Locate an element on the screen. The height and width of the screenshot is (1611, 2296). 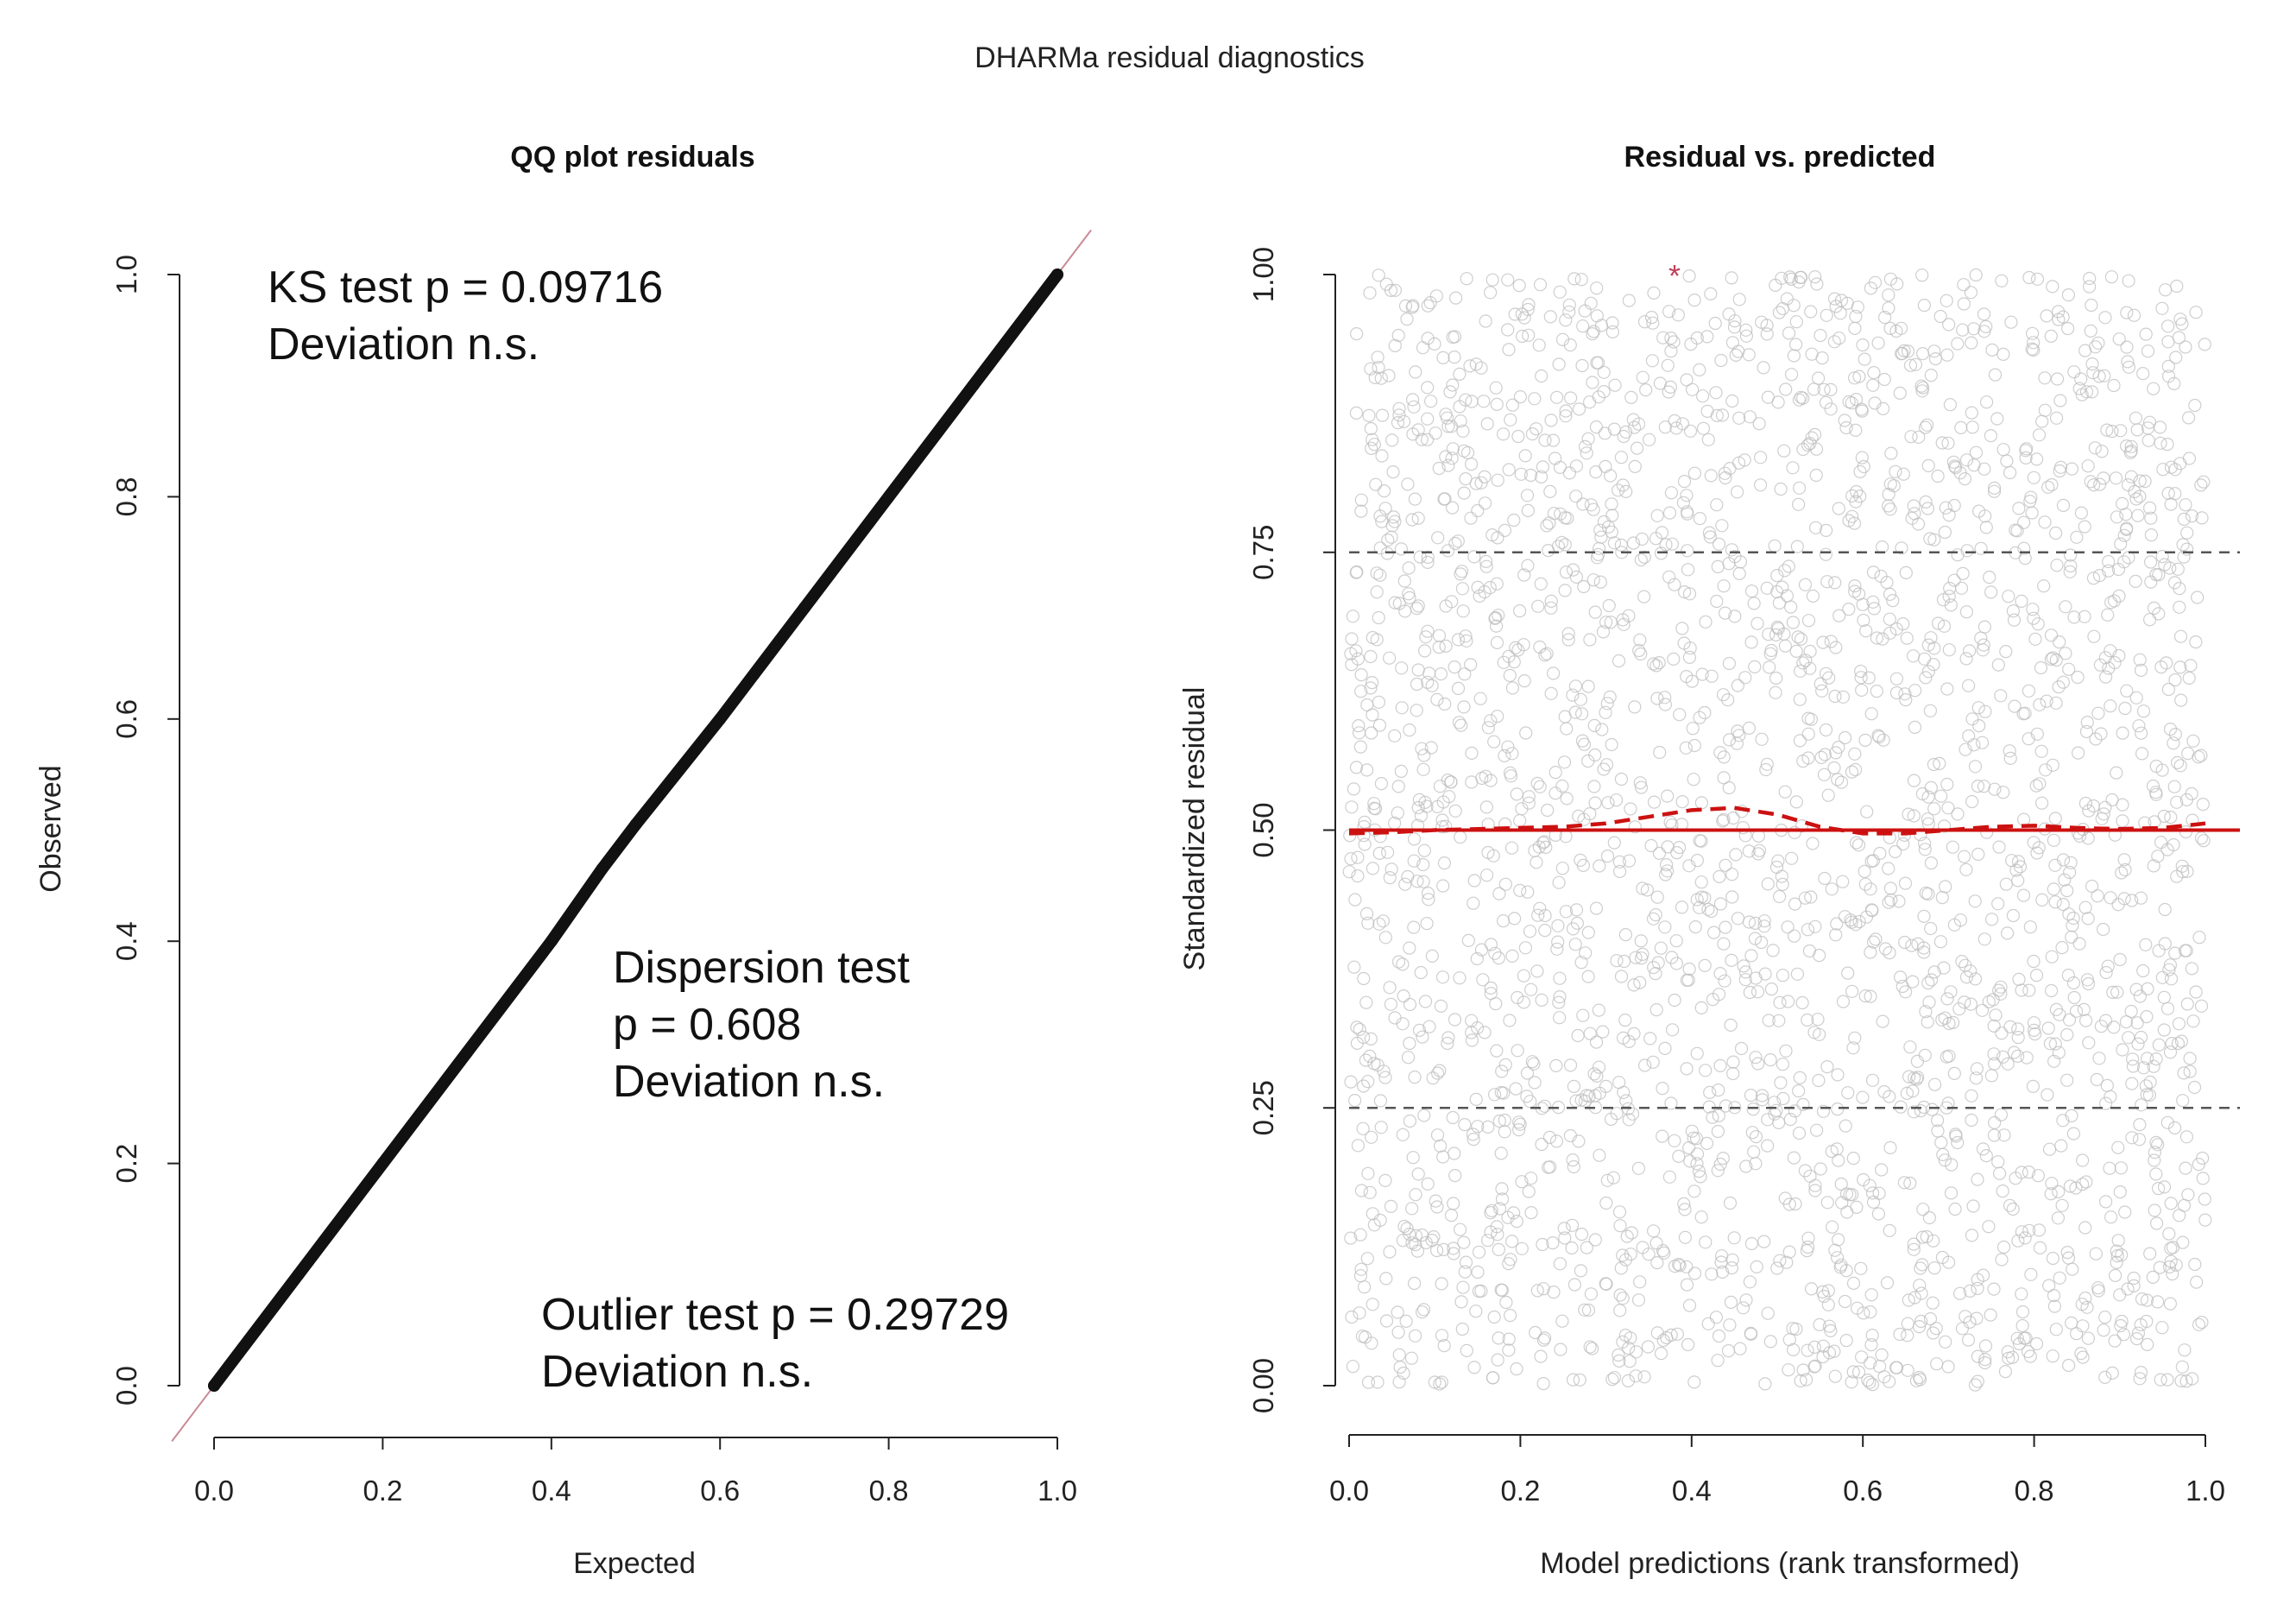
qq-y-tick-label: 0.0 is located at coordinates (126, 1386).